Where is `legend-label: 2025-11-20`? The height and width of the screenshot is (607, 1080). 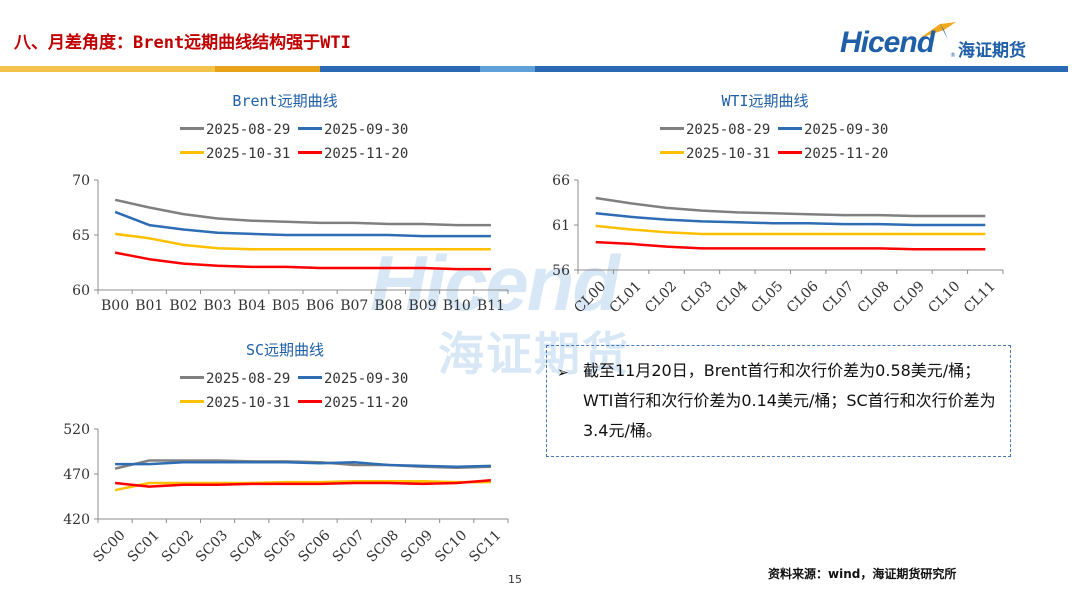
legend-label: 2025-11-20 is located at coordinates (366, 403).